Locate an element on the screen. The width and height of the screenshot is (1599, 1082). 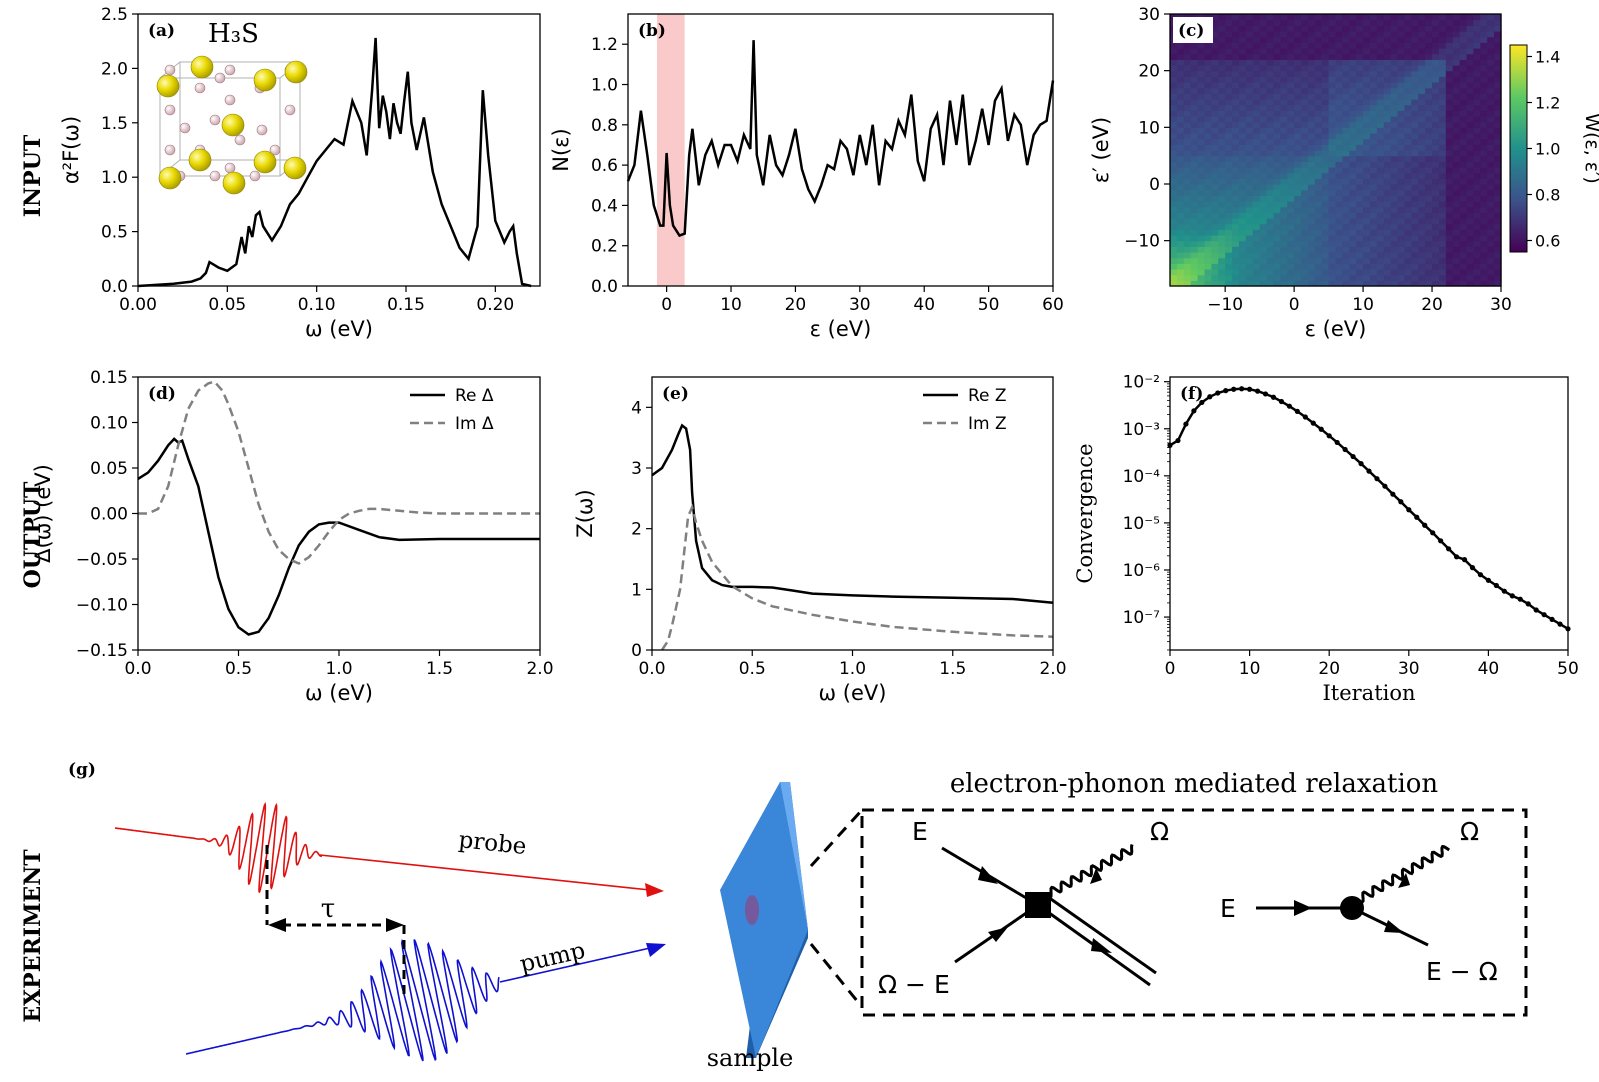
arrow-phonon-1-icon is located at coordinates (1096, 876).